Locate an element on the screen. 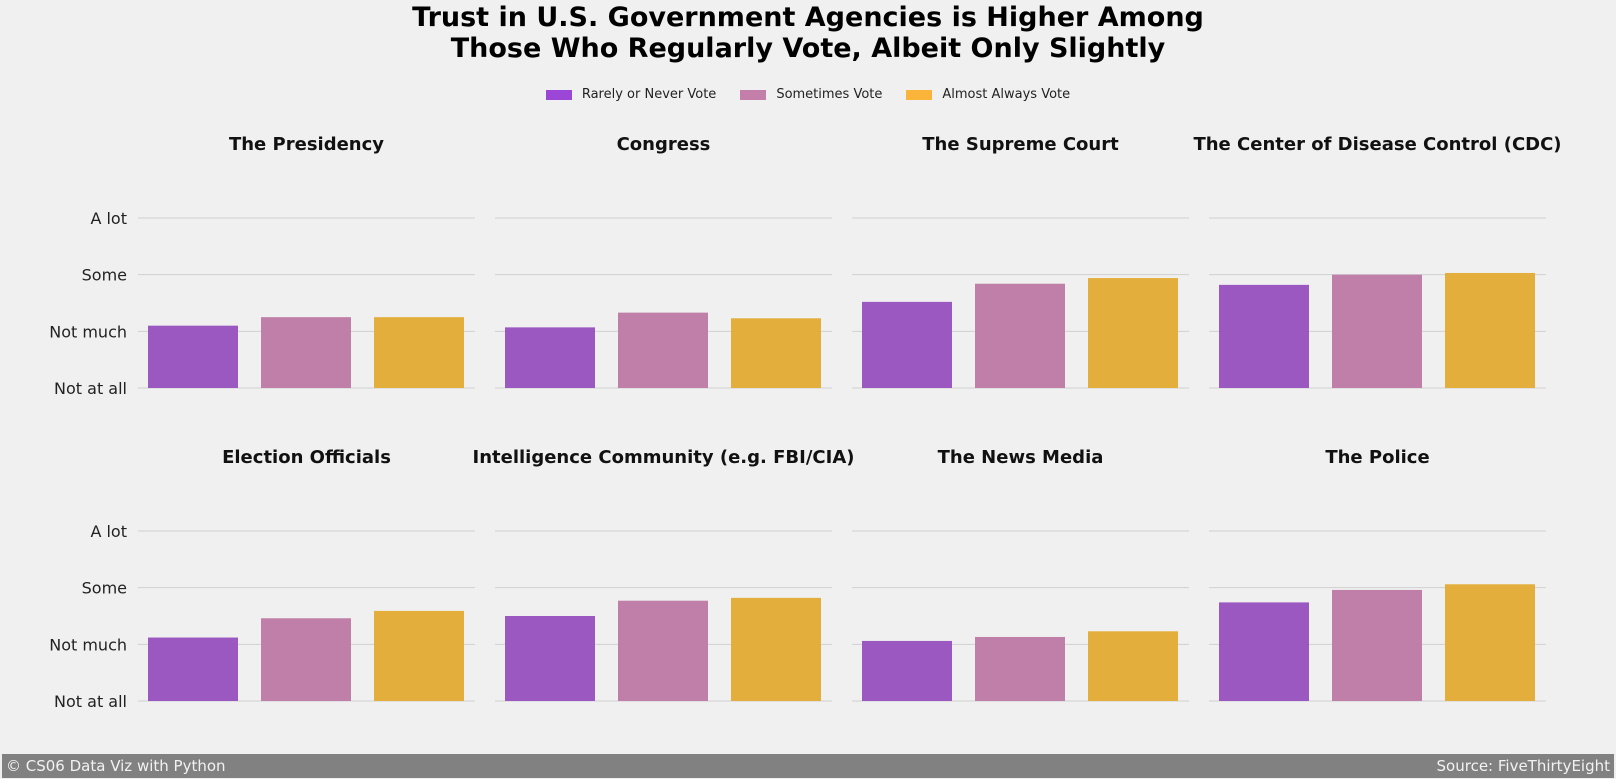 The height and width of the screenshot is (779, 1616). bar-the-police-rarely-or-never-vote is located at coordinates (1264, 651).